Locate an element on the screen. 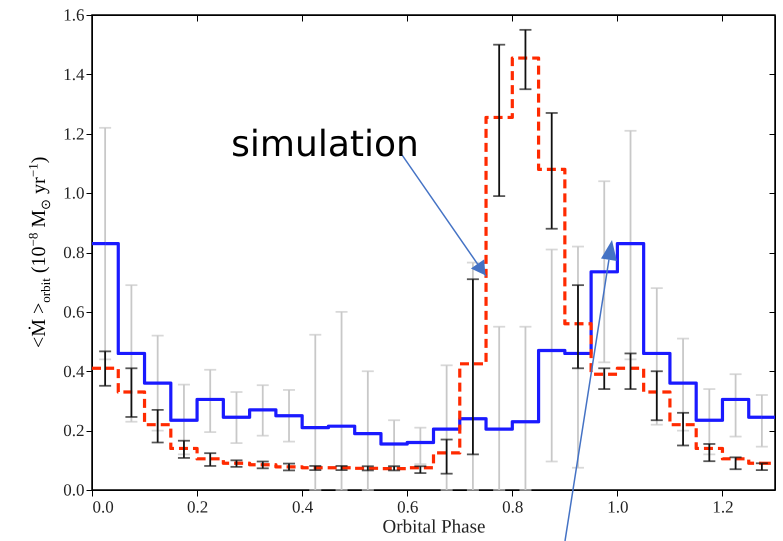  y-tick-label: 1.6 is located at coordinates (73, 15).